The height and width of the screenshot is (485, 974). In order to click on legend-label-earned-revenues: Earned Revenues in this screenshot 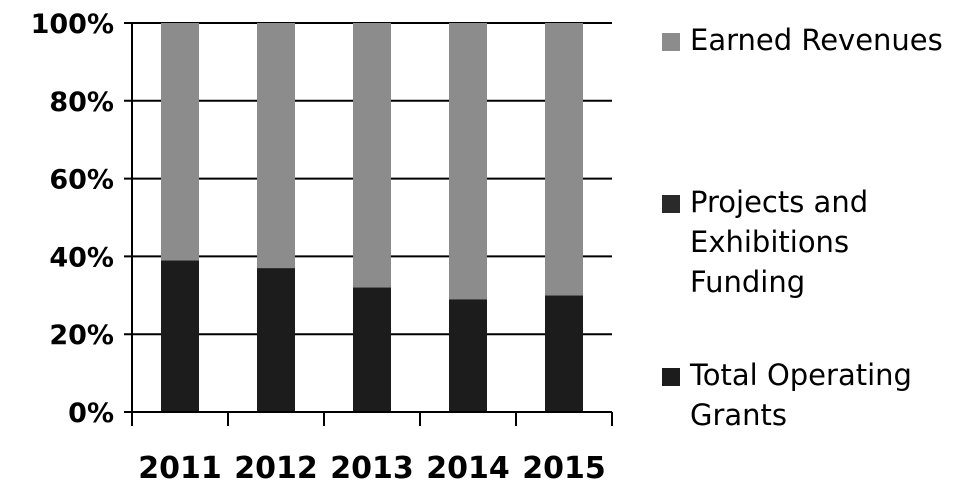, I will do `click(816, 40)`.